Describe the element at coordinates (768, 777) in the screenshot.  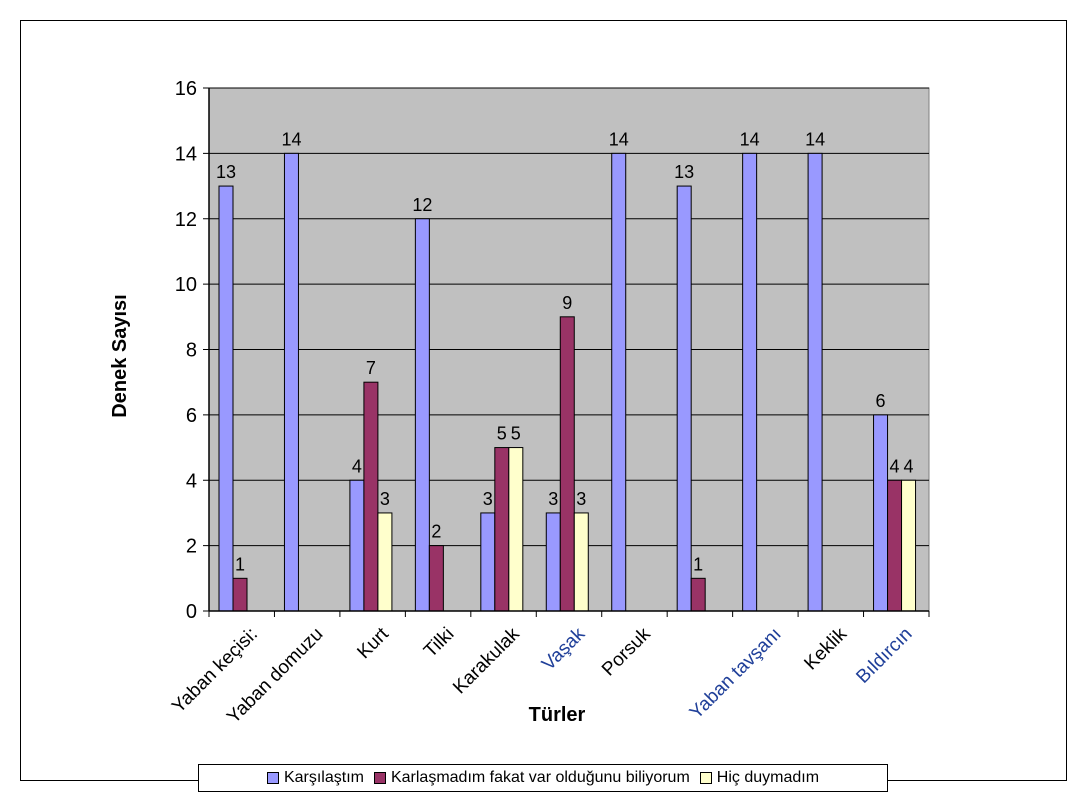
I see `legend-label: Hiç duymadım` at that location.